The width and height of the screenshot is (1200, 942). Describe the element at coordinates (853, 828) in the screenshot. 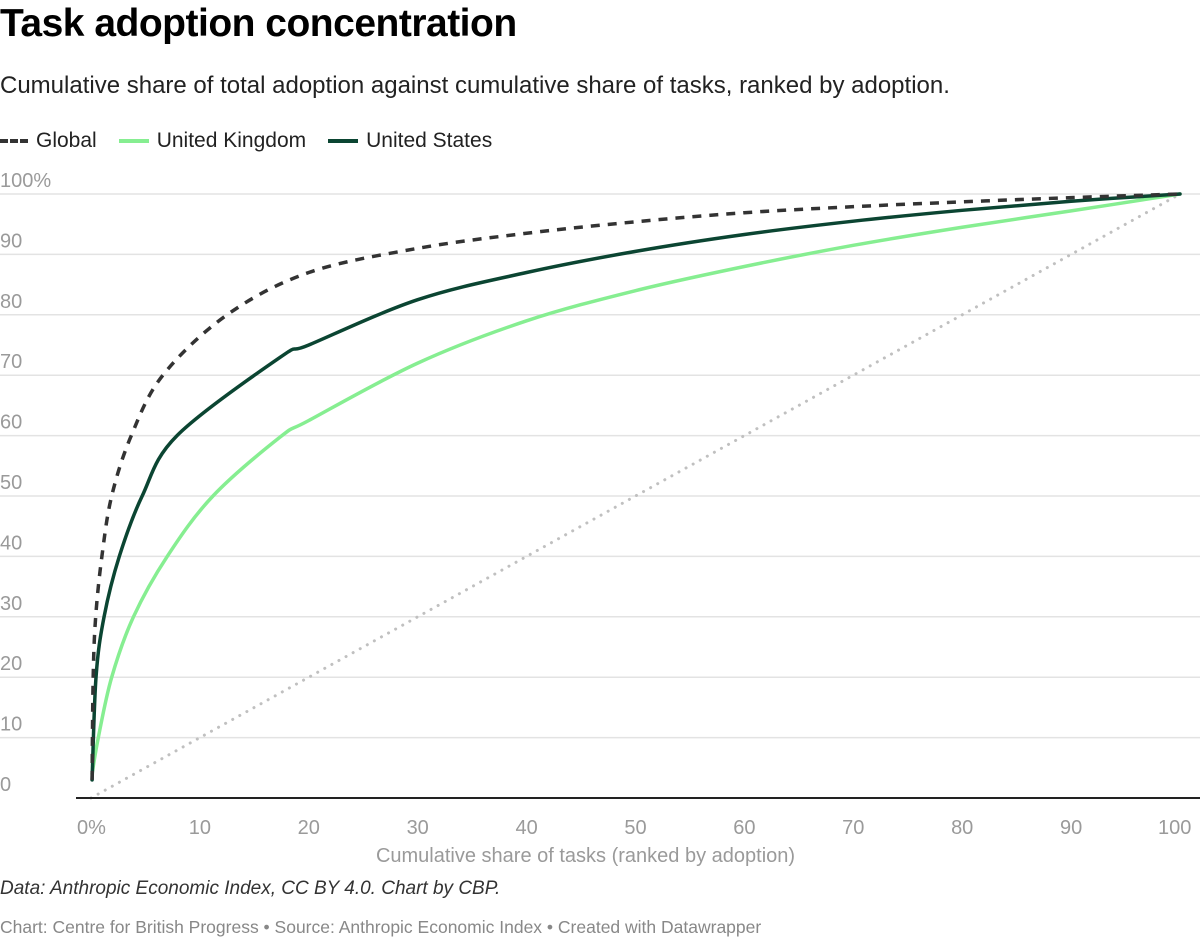

I see `x-tick-label: 70` at that location.